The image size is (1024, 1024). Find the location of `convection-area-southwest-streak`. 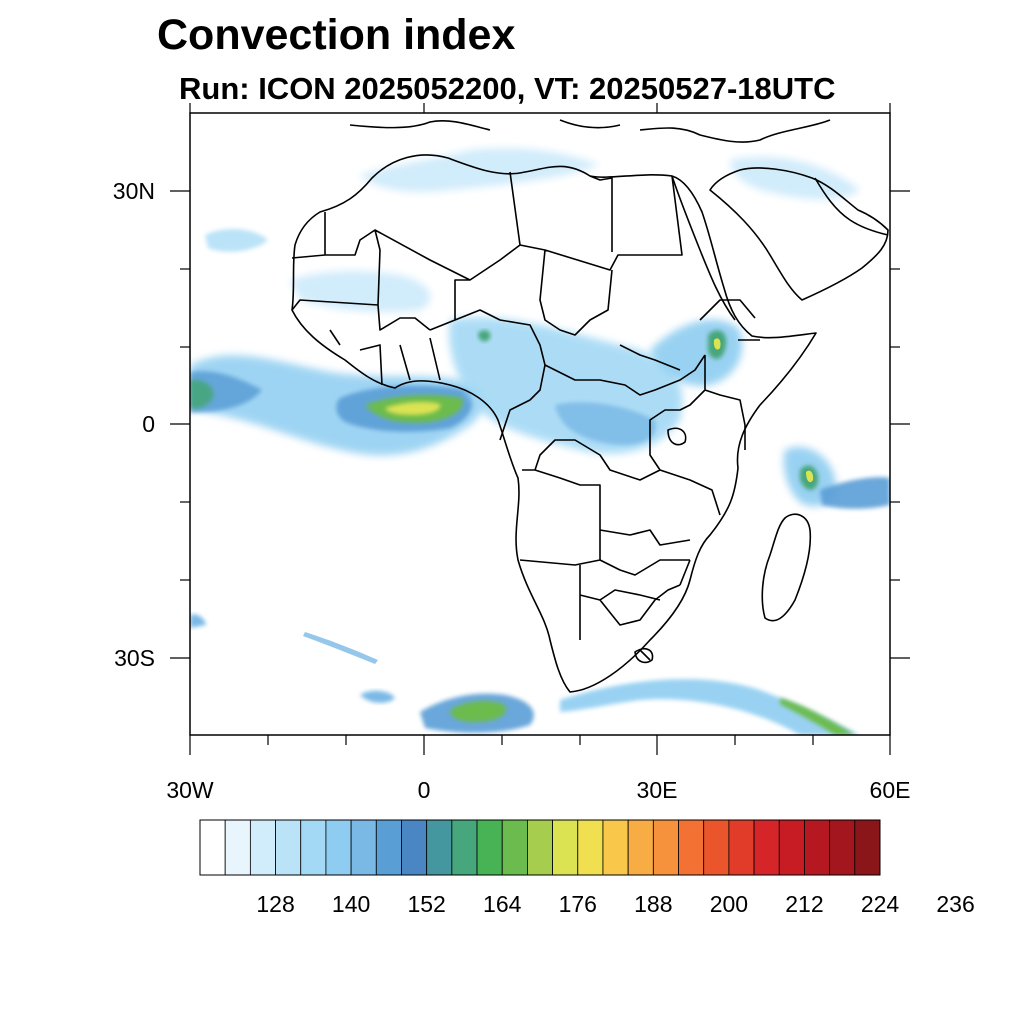

convection-area-southwest-streak is located at coordinates (340, 648).